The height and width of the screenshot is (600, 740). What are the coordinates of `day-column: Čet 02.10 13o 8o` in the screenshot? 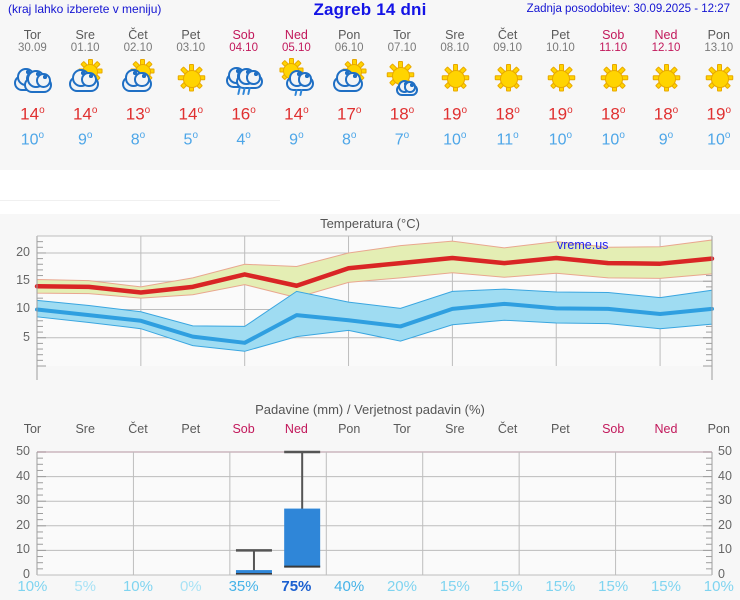 It's located at (138, 86).